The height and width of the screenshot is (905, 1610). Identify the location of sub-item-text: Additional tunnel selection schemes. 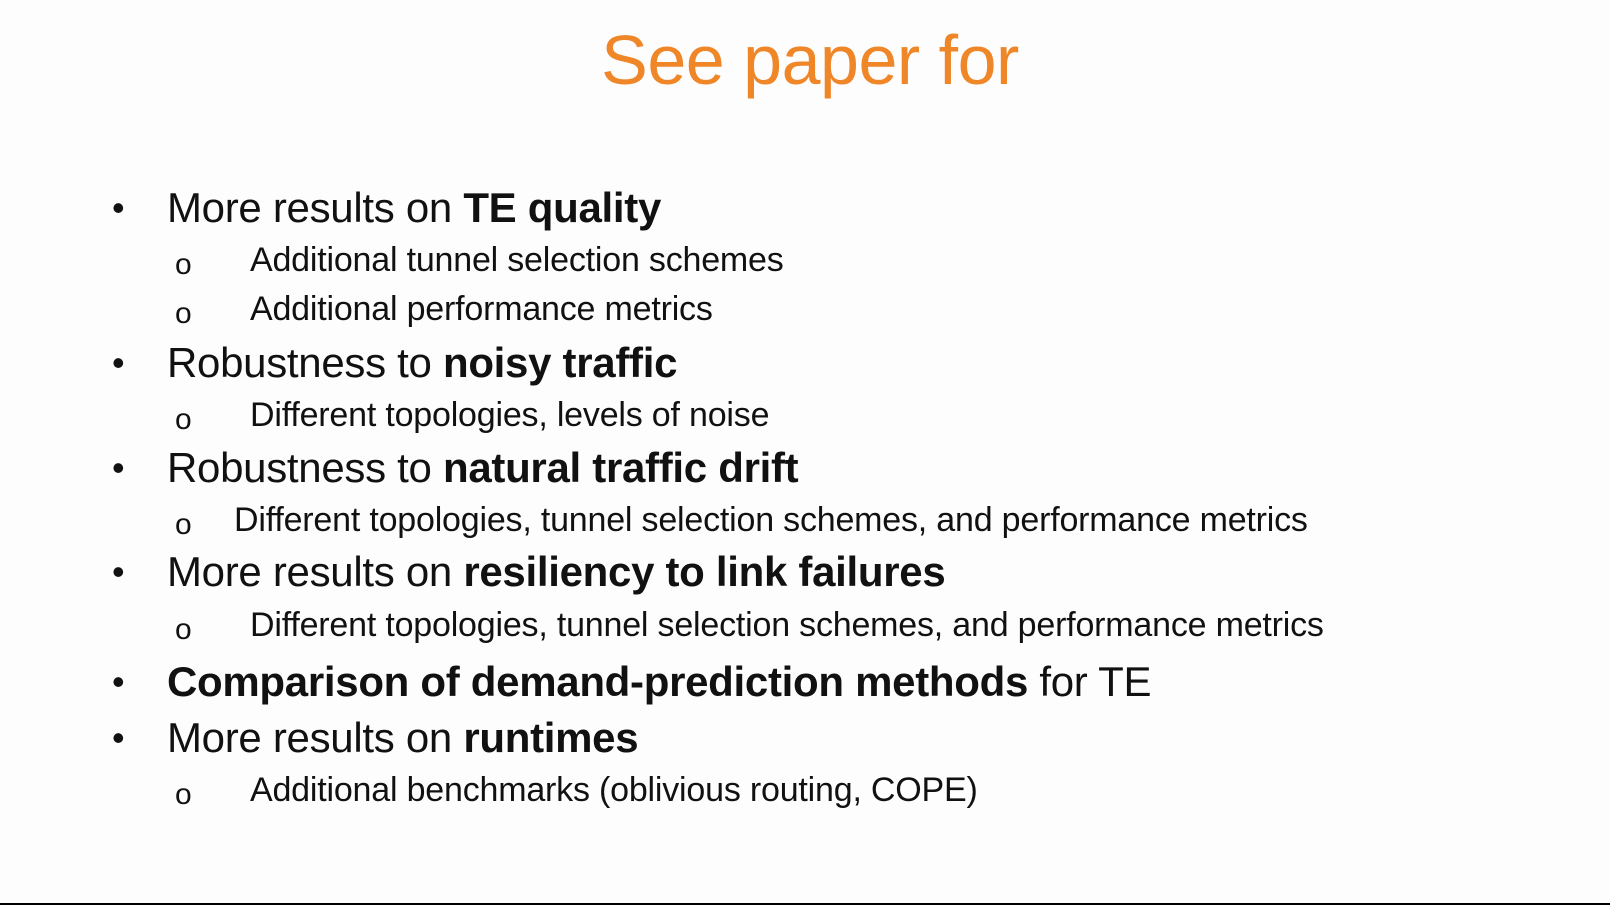
(517, 260).